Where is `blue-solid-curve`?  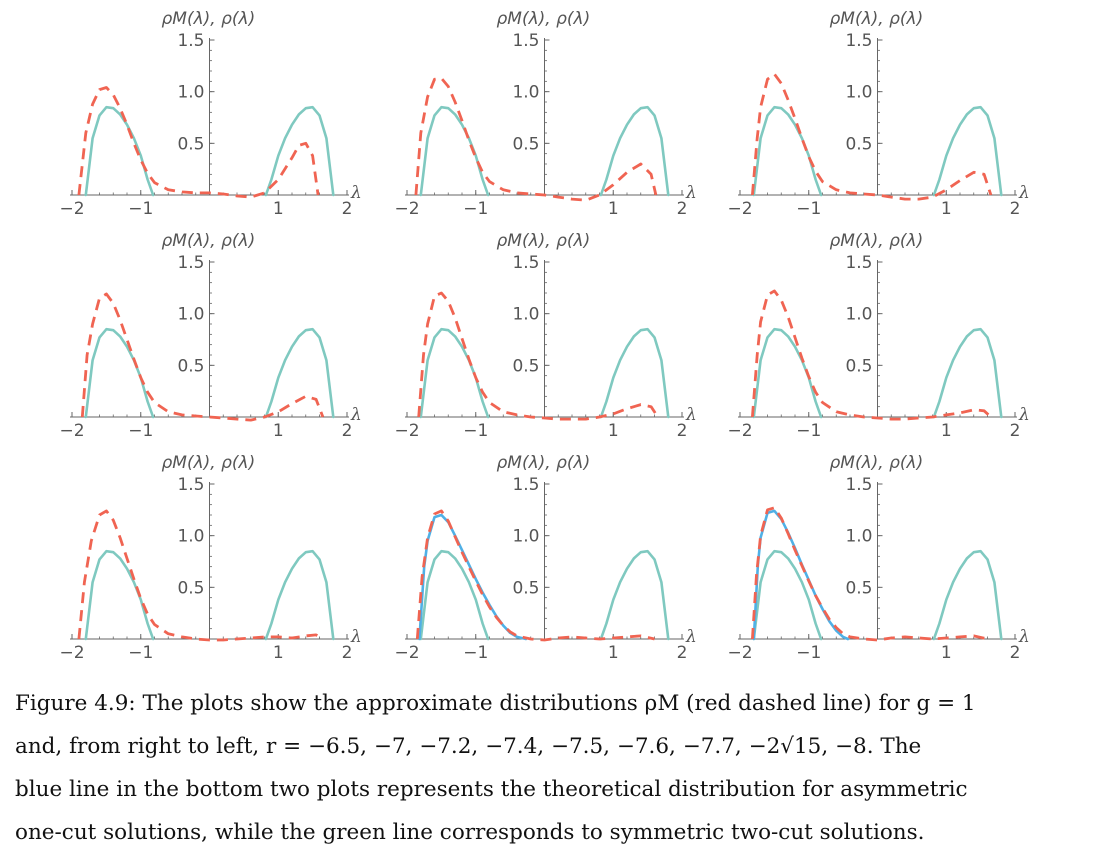
blue-solid-curve is located at coordinates (801, 575).